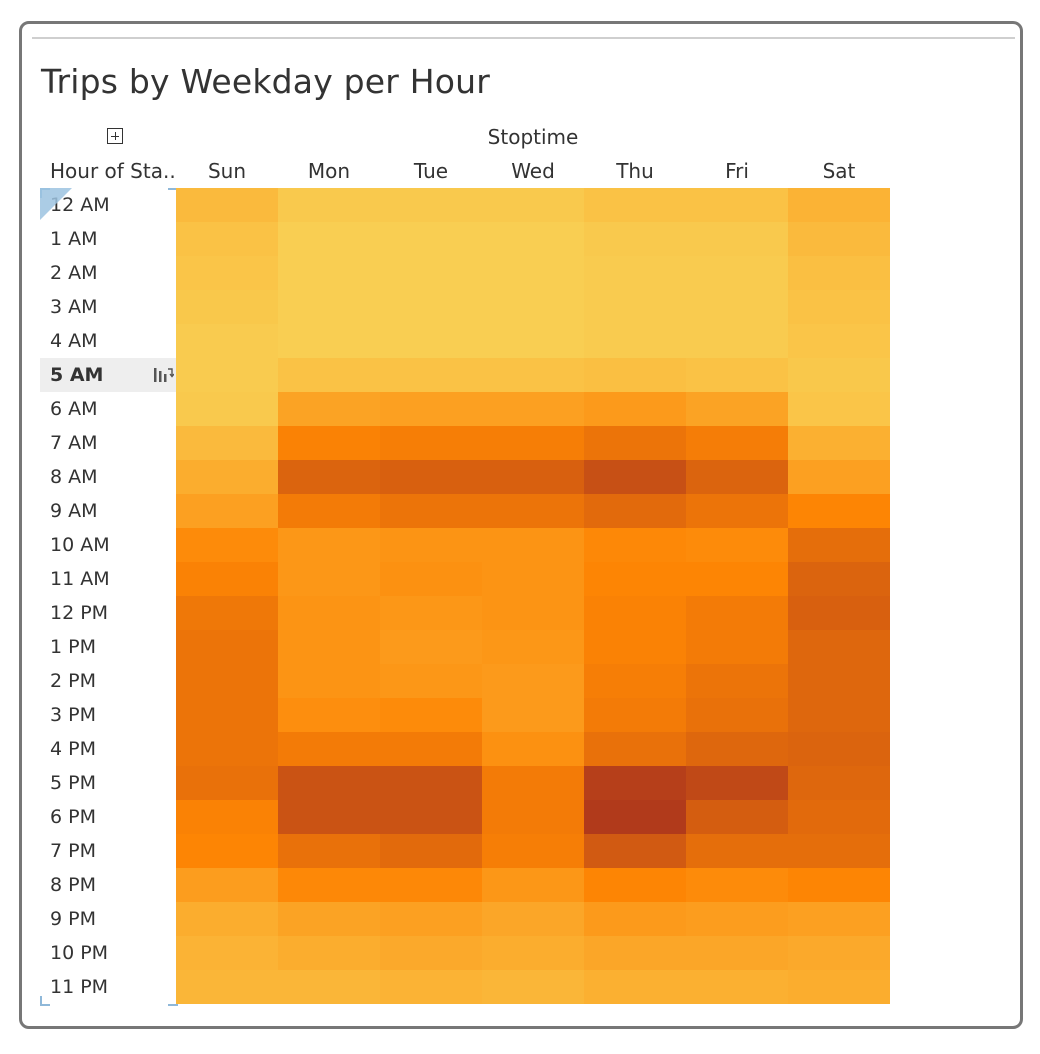 The image size is (1040, 1054). What do you see at coordinates (533, 715) in the screenshot?
I see `heat-cell-wed-3-pm` at bounding box center [533, 715].